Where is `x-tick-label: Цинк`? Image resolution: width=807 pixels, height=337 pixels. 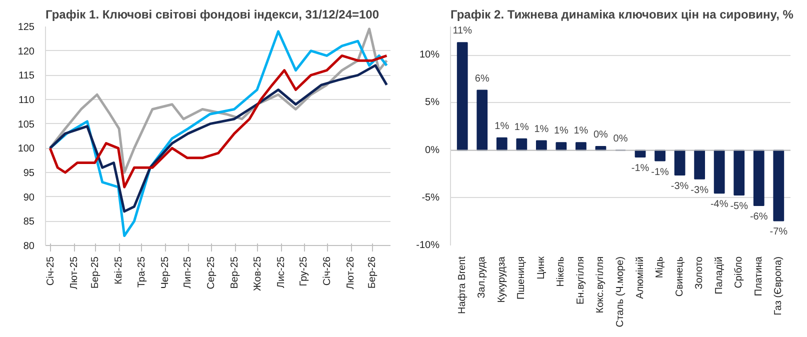 x-tick-label: Цинк is located at coordinates (541, 268).